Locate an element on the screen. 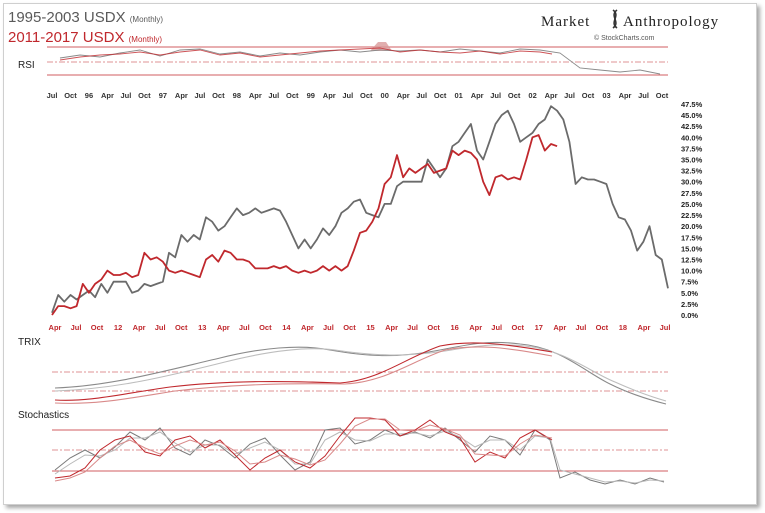  top-x-tick-label: 02 is located at coordinates (532, 95).